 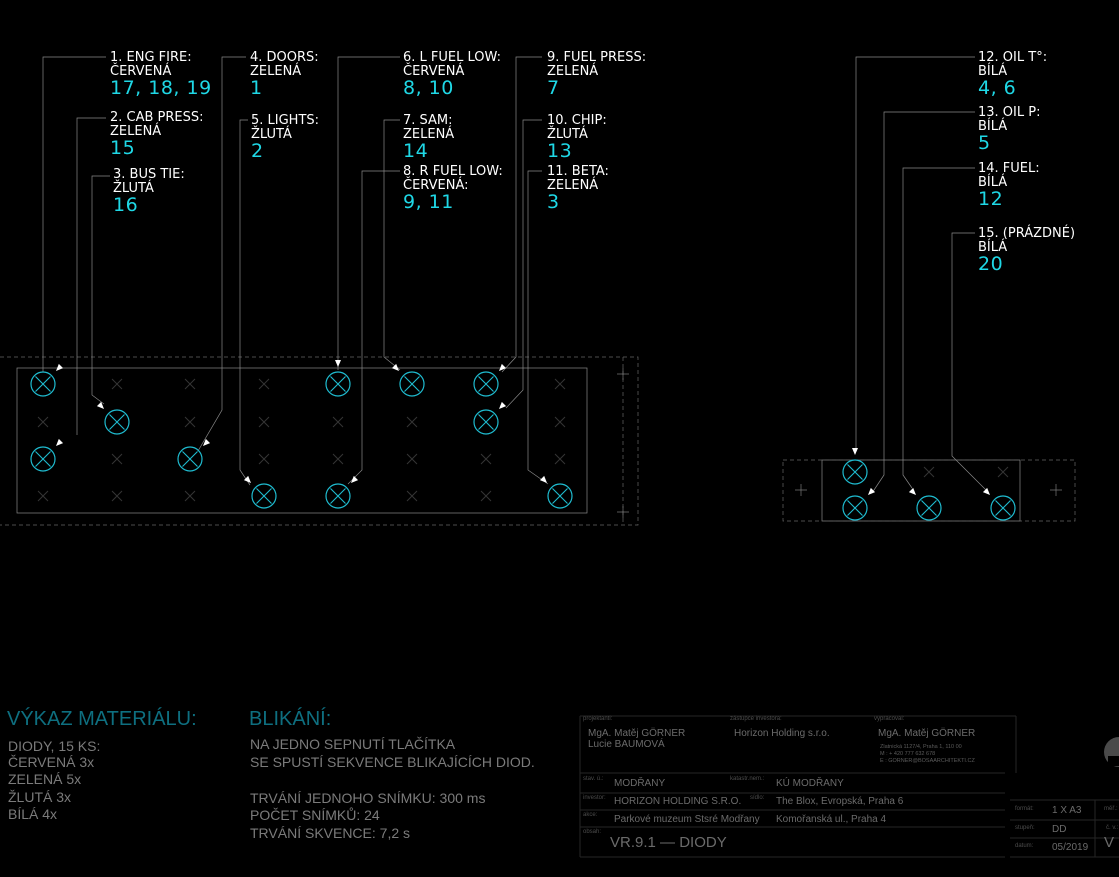 What do you see at coordinates (40, 797) in the screenshot?
I see `material-line: ŽLUTÁ 3x` at bounding box center [40, 797].